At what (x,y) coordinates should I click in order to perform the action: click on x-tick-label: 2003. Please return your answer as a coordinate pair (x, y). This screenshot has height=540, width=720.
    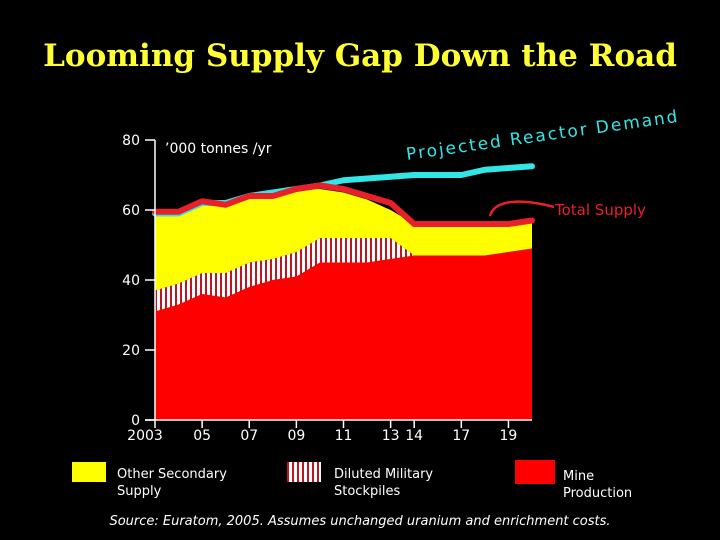
    Looking at the image, I should click on (145, 436).